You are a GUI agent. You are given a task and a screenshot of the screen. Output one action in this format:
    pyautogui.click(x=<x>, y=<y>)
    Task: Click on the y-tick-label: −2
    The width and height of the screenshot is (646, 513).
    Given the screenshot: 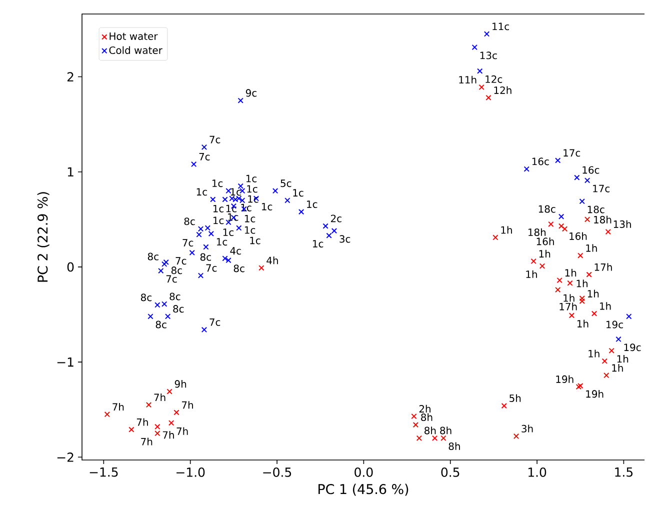 What is the action you would take?
    pyautogui.click(x=65, y=457)
    